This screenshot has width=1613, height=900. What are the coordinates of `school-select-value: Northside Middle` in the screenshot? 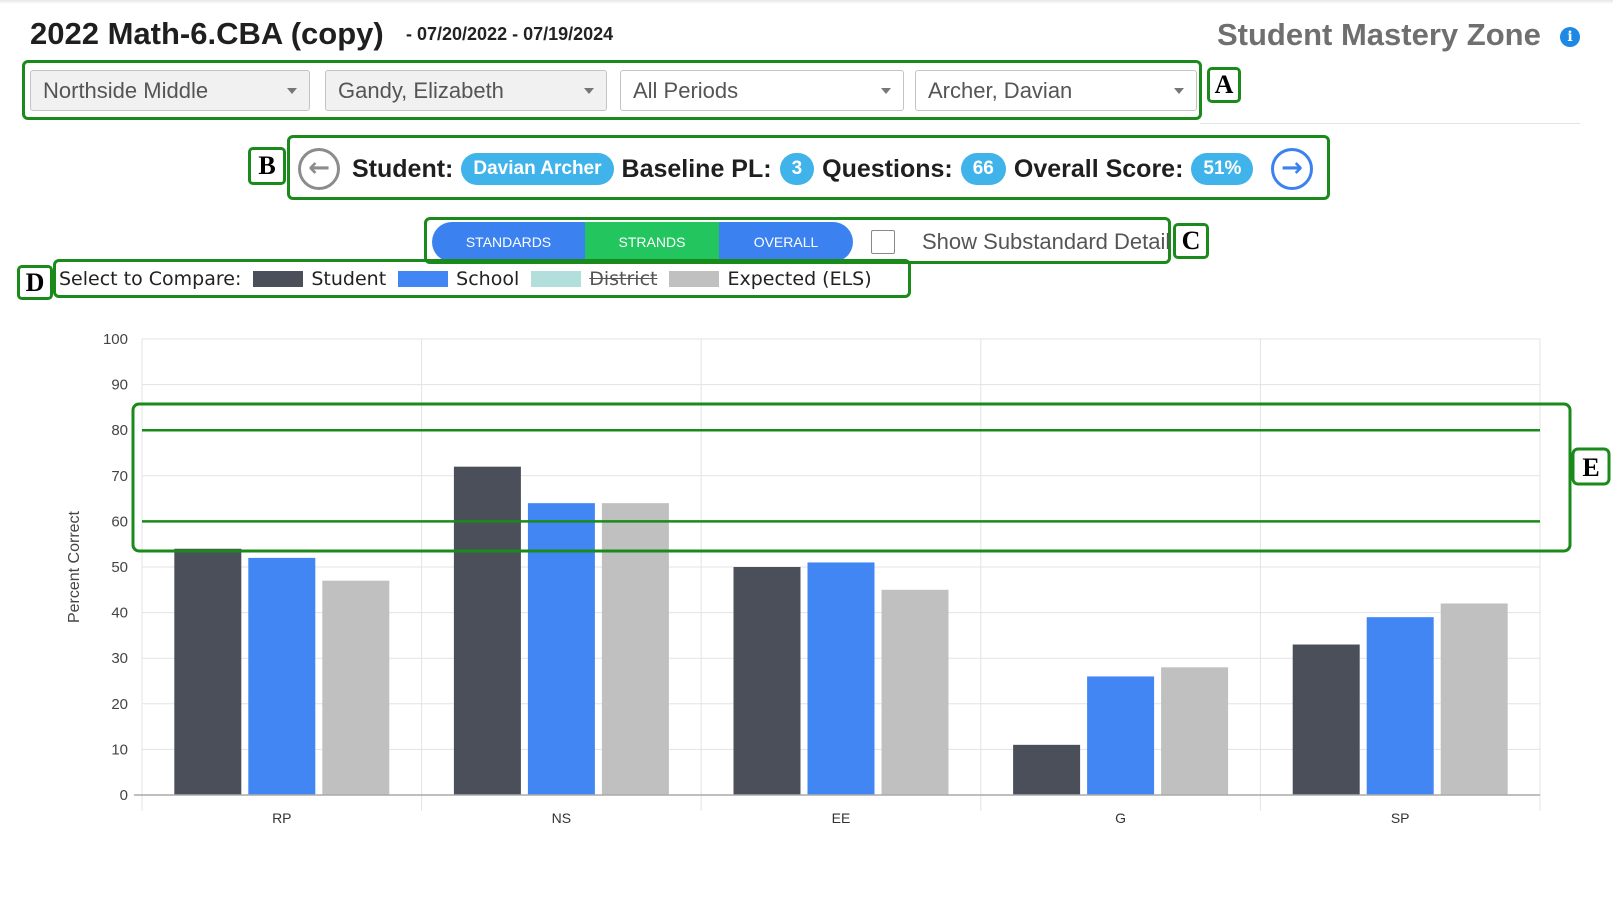 It's located at (126, 90).